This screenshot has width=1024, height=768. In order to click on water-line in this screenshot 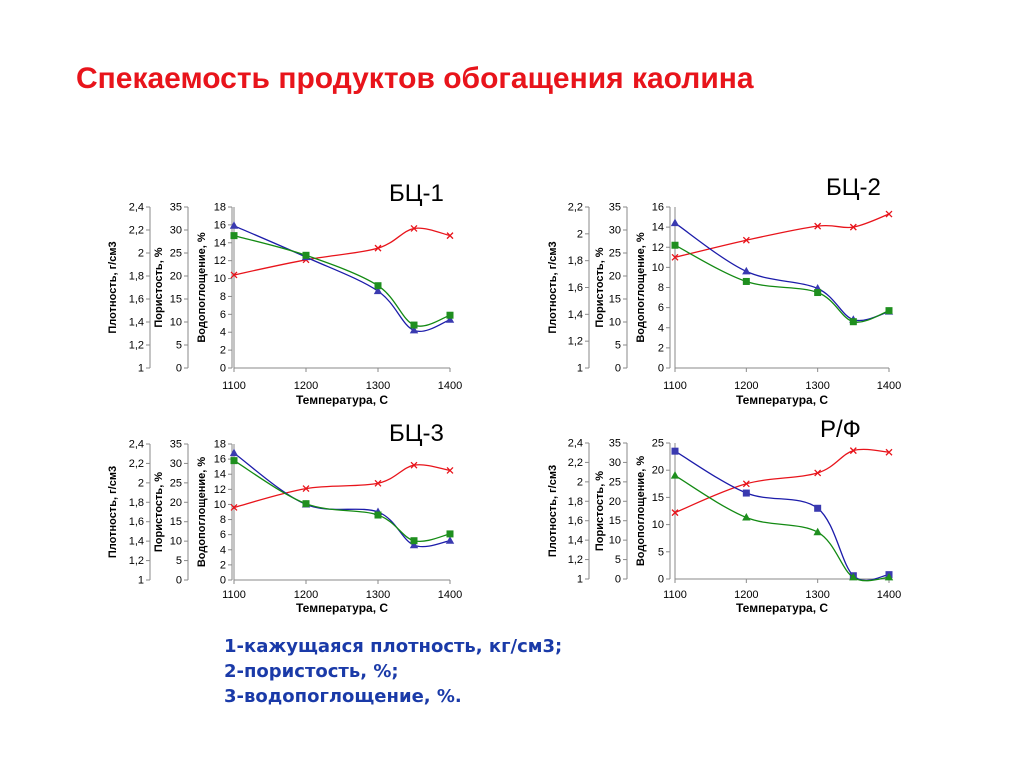, I will do `click(782, 528)`.